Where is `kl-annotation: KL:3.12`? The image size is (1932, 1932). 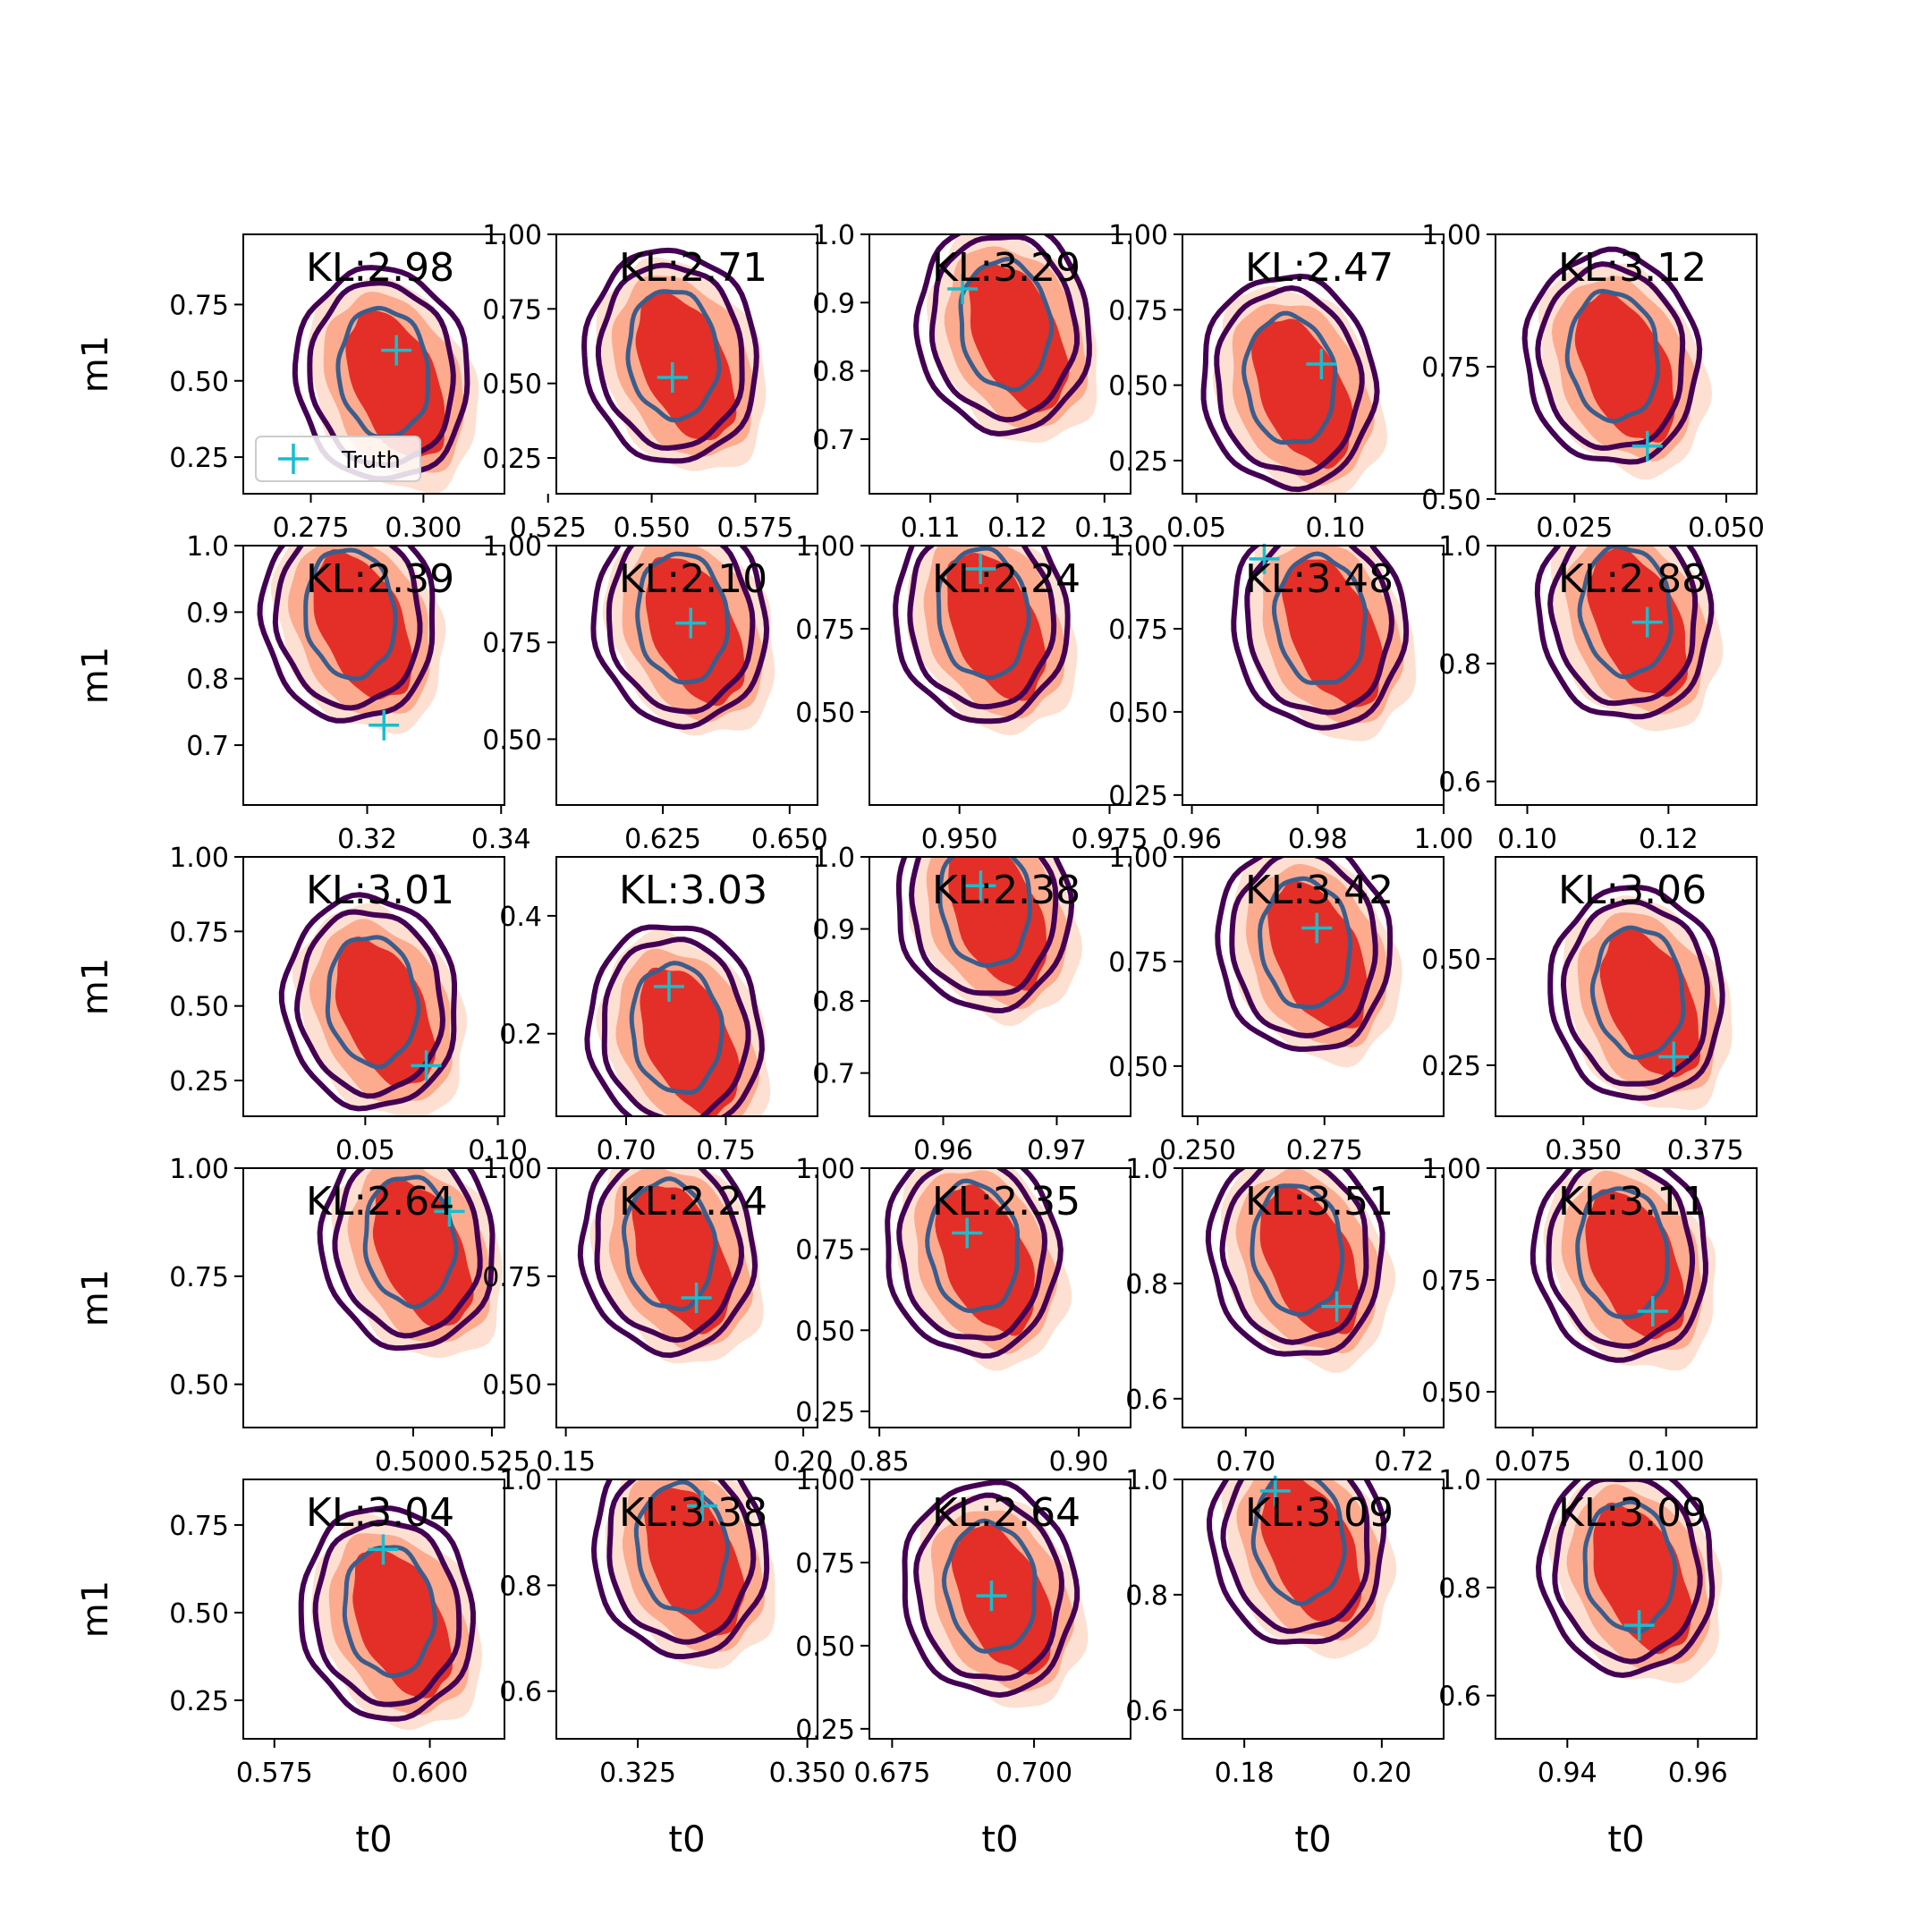
kl-annotation: KL:3.12 is located at coordinates (1632, 268).